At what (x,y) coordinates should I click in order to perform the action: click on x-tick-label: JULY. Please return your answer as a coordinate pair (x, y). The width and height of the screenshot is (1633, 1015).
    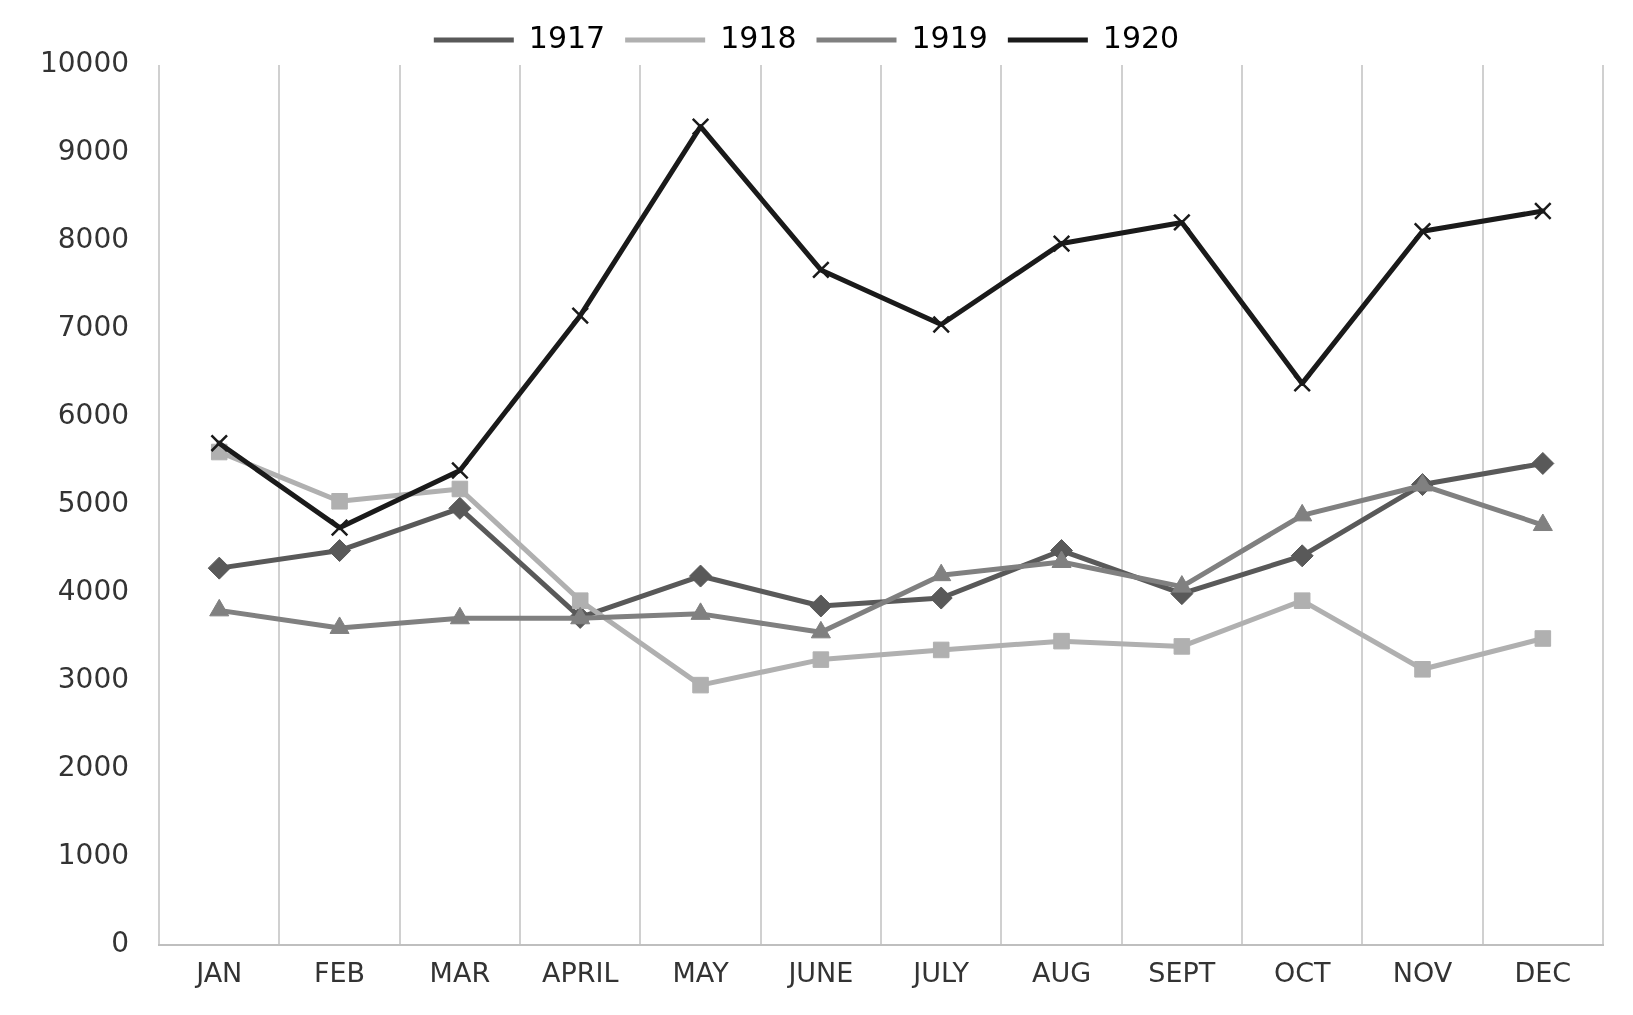
    Looking at the image, I should click on (940, 972).